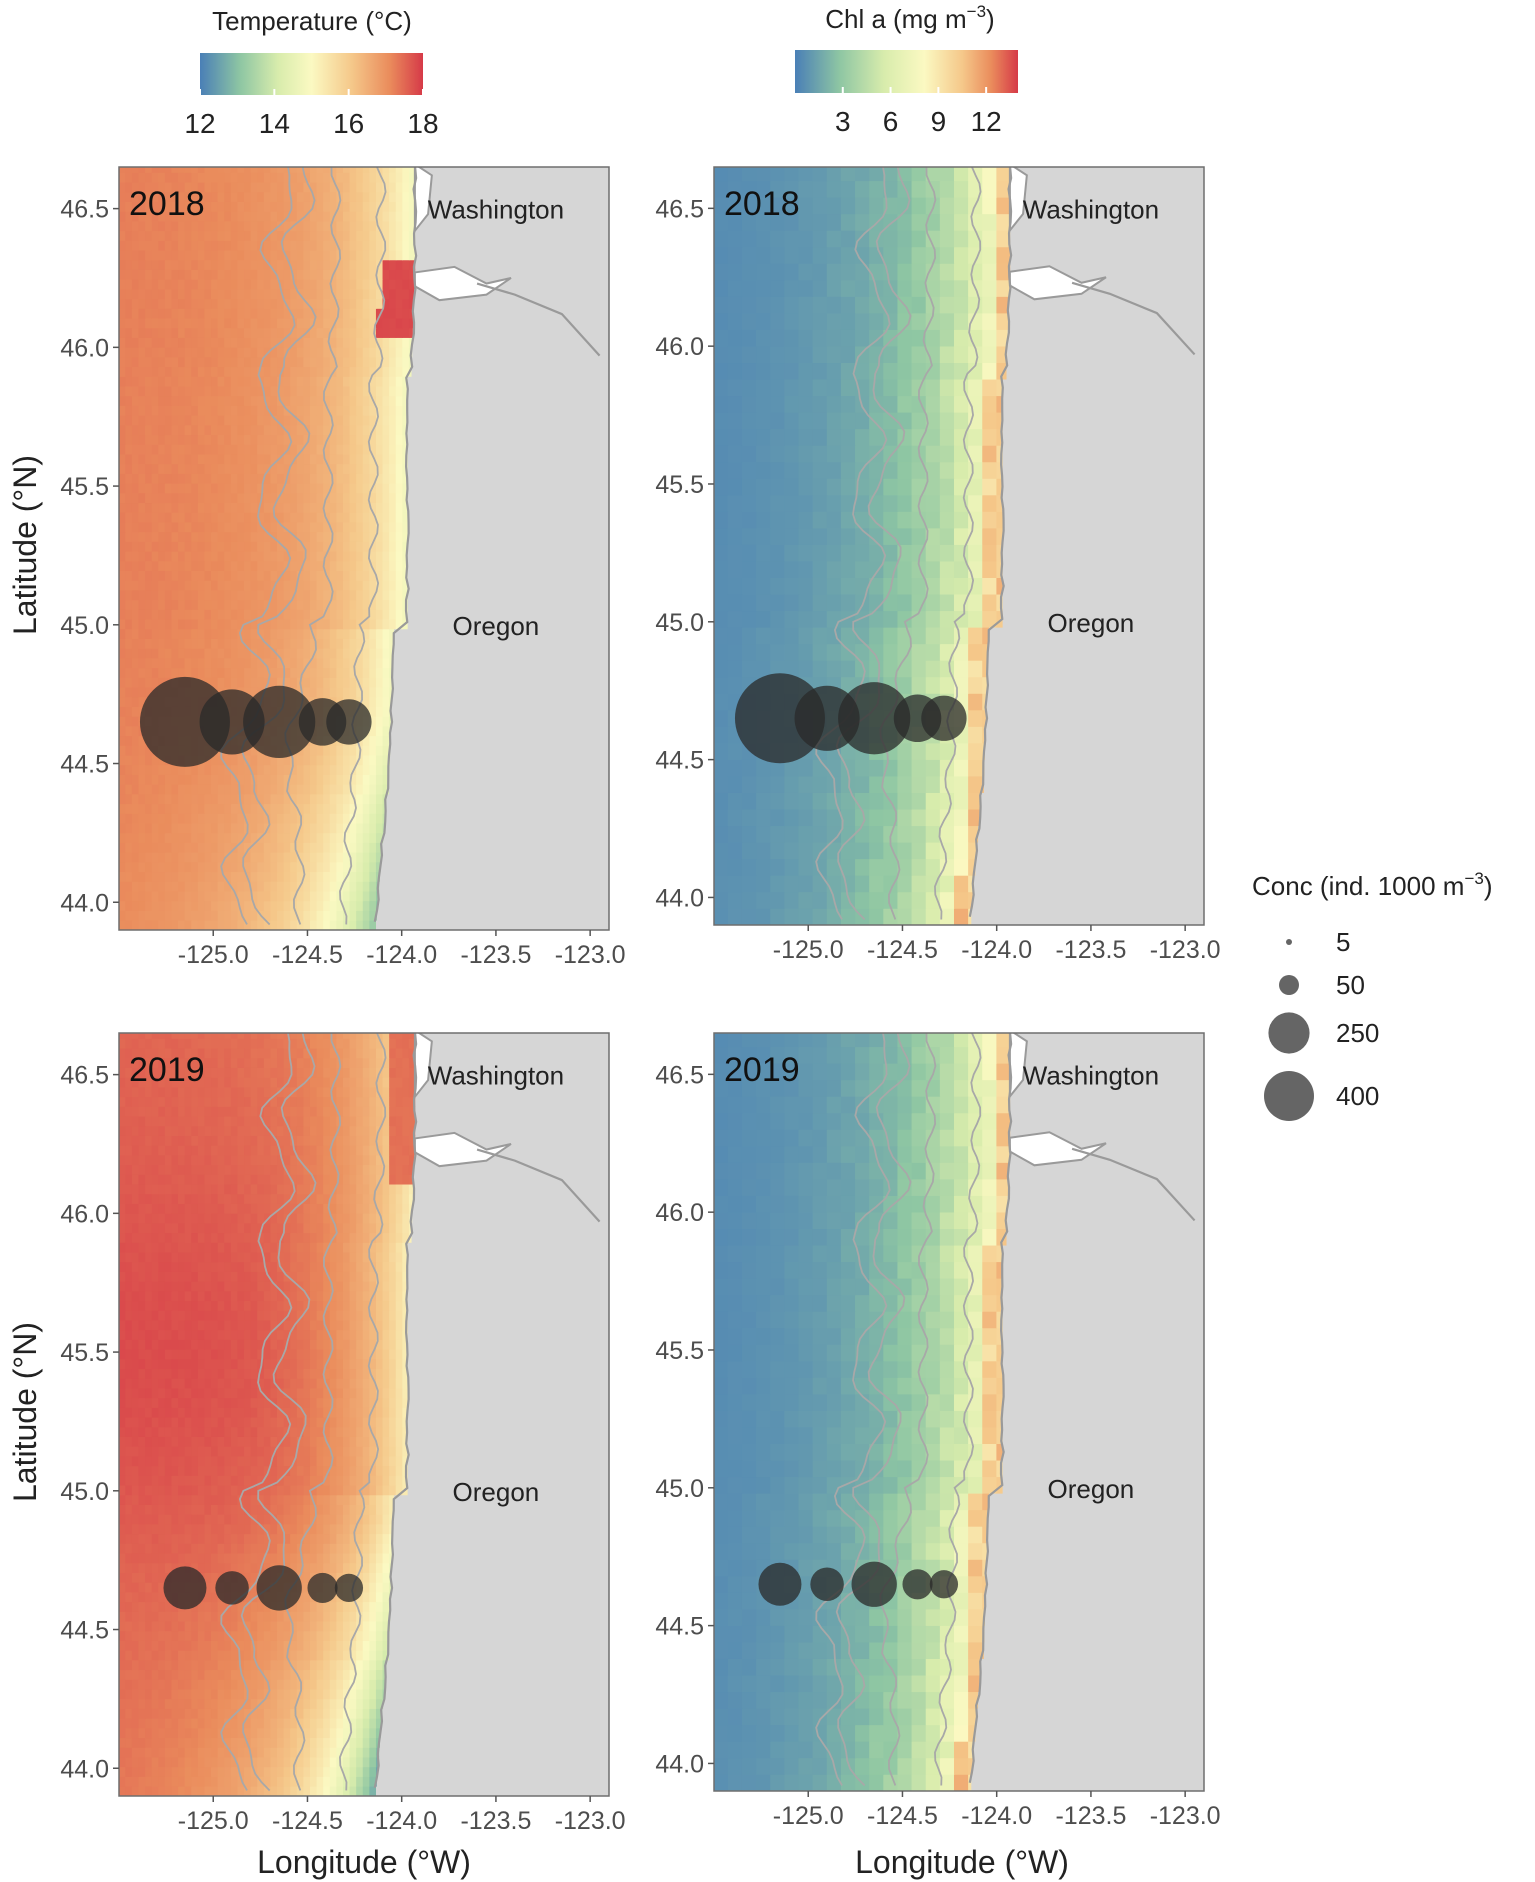 The height and width of the screenshot is (1882, 1535). What do you see at coordinates (199, 123) in the screenshot?
I see `temperature-tick-label: 12` at bounding box center [199, 123].